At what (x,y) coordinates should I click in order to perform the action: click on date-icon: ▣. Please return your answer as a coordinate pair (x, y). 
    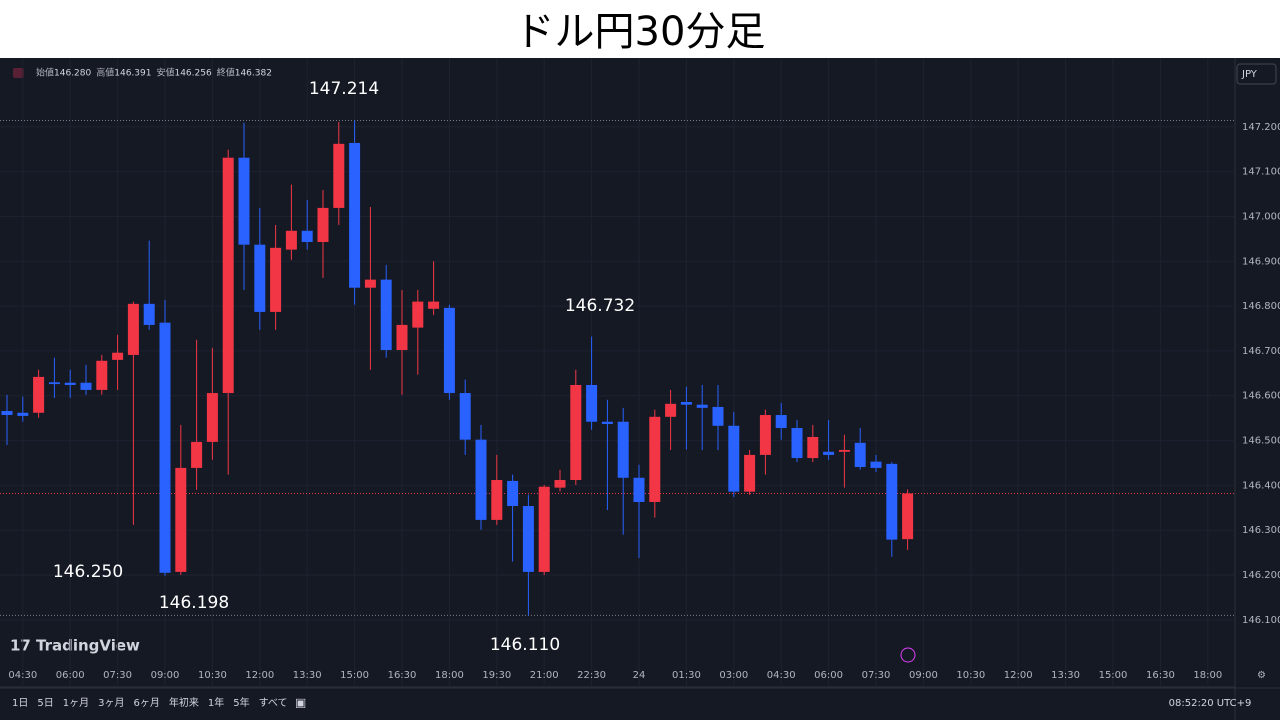
    Looking at the image, I should click on (300, 703).